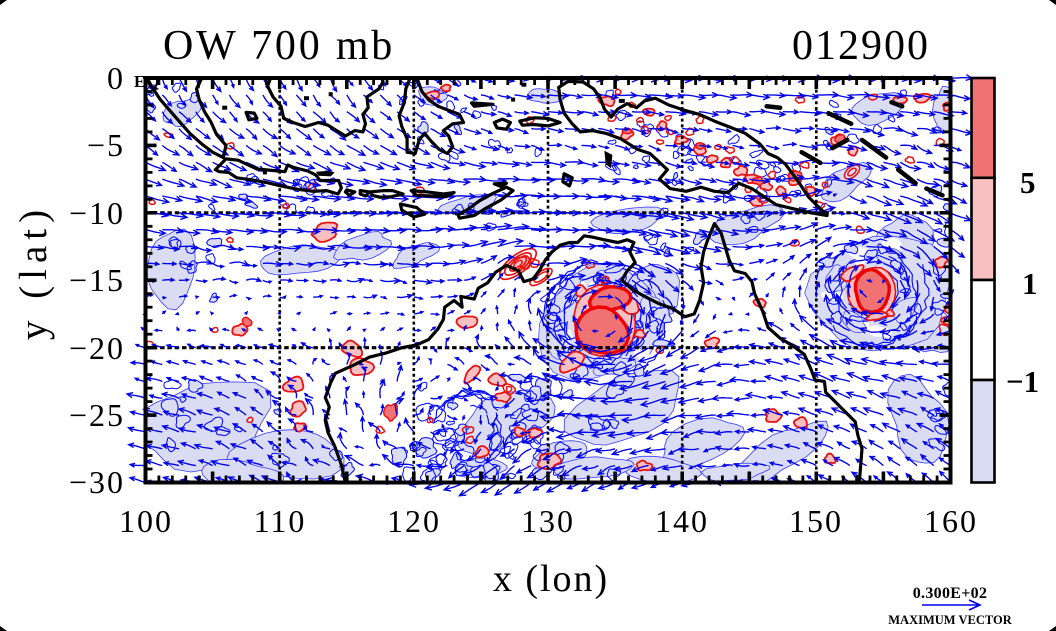  I want to click on svg-text: EQ, so click(147, 81).